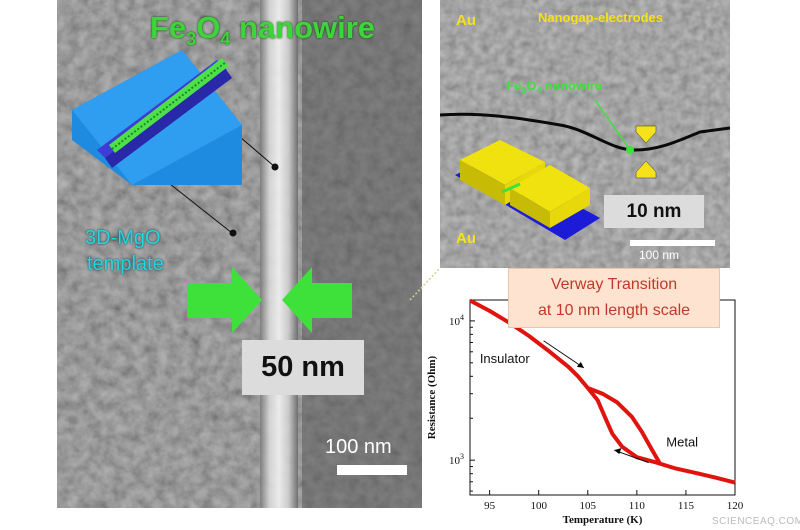 The height and width of the screenshot is (530, 800). Describe the element at coordinates (125, 264) in the screenshot. I see `template-label-line2: template` at that location.